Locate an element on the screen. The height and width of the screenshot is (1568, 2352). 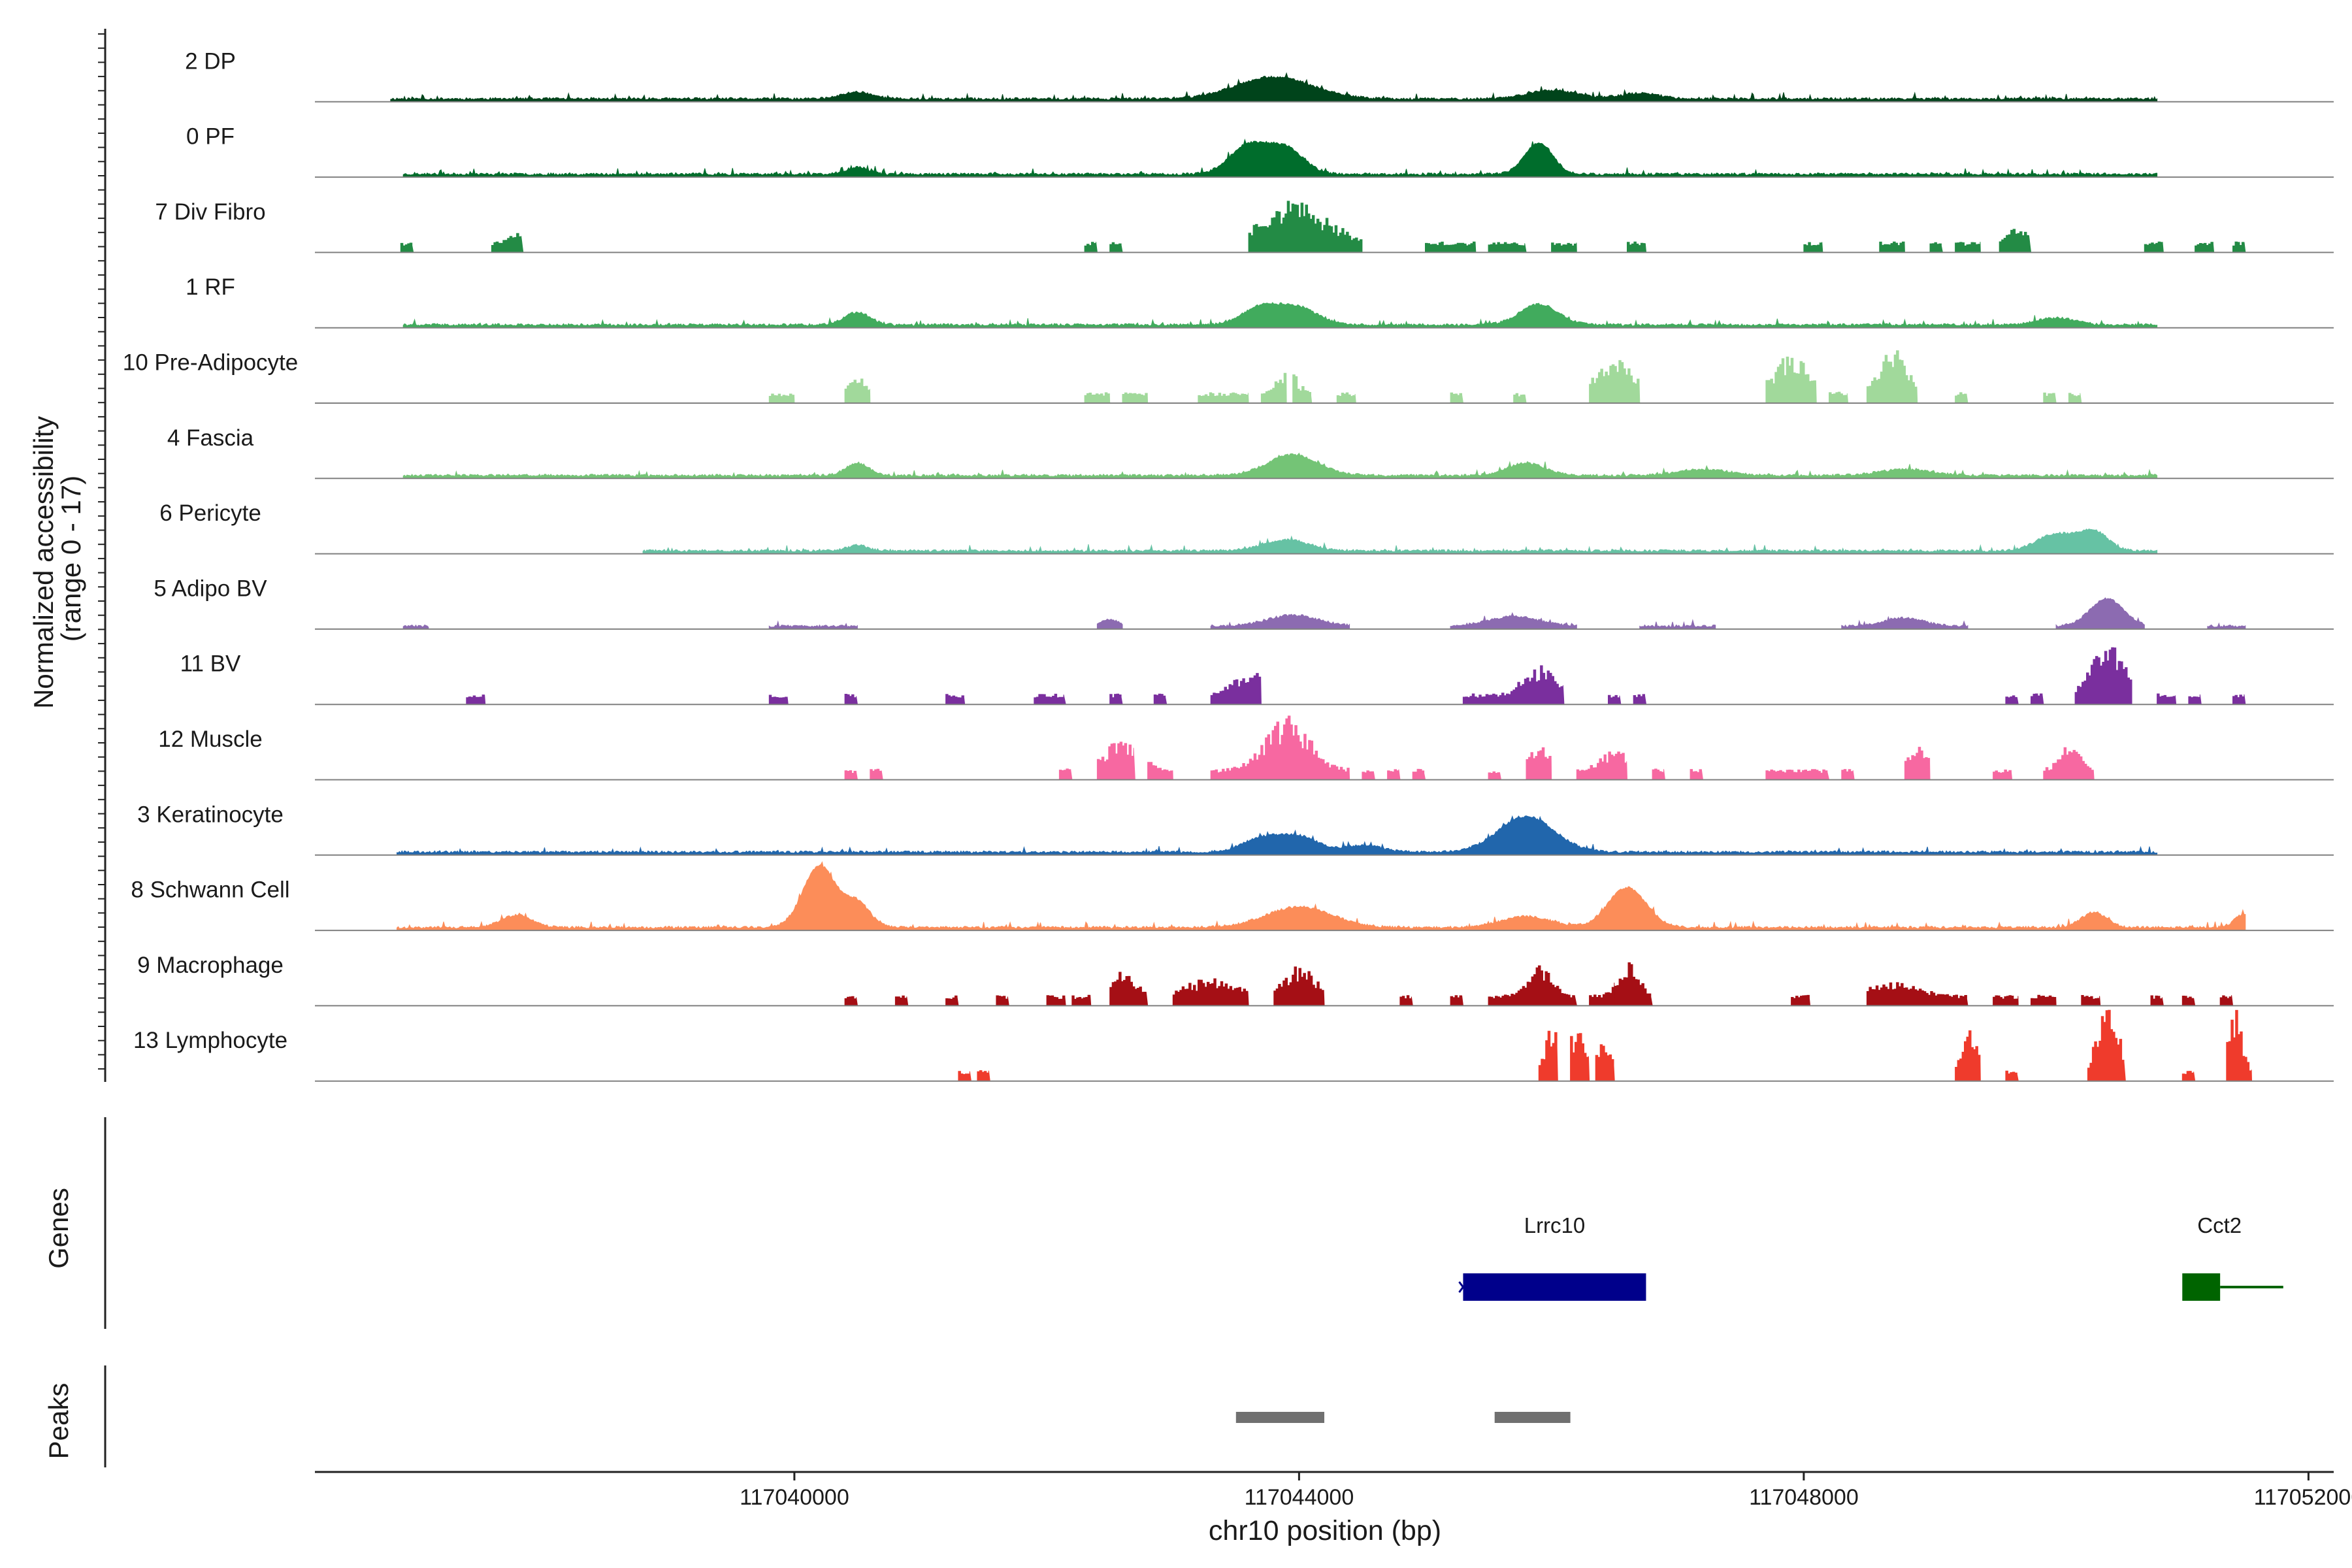
gene-strand-marker is located at coordinates (1463, 1287).